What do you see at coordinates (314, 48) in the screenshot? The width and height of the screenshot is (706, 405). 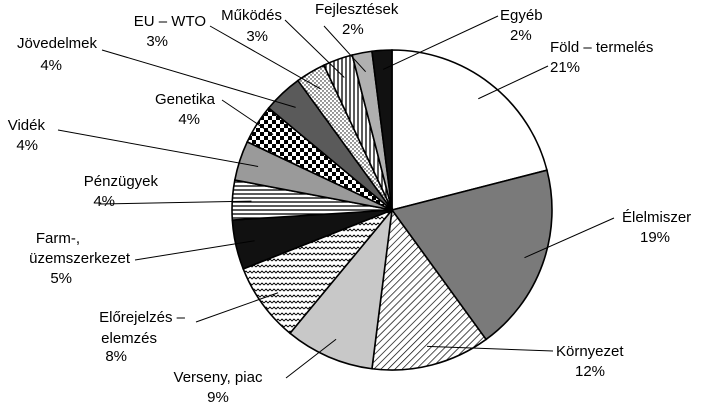 I see `leader-line-mukodes` at bounding box center [314, 48].